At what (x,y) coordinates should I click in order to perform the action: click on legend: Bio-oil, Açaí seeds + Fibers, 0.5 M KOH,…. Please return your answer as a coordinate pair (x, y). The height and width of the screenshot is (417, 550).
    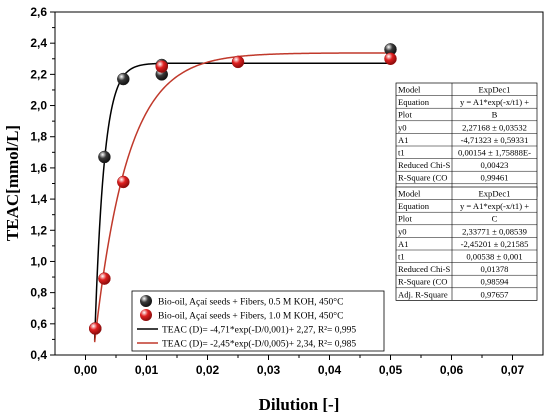
    Looking at the image, I should click on (258, 321).